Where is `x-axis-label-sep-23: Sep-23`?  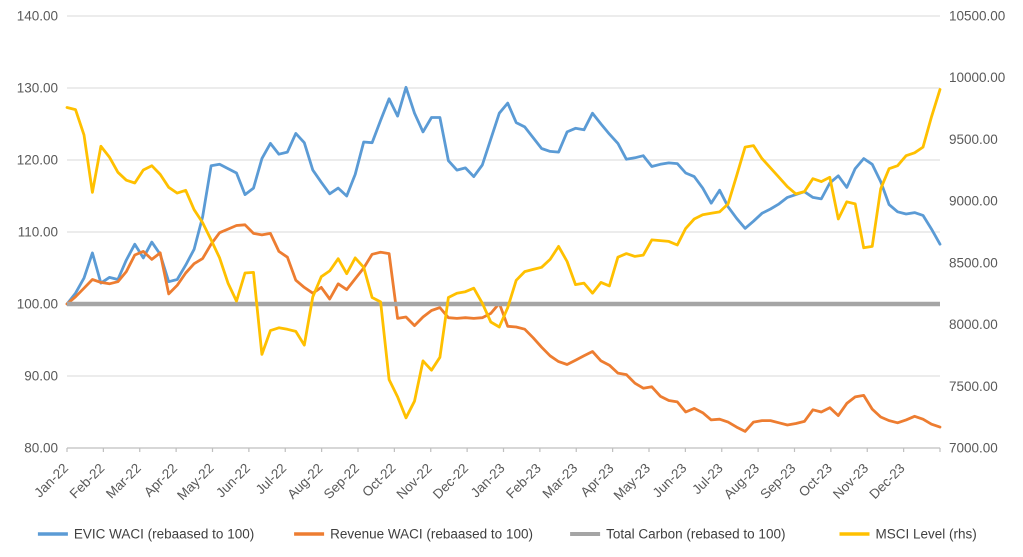
x-axis-label-sep-23: Sep-23 is located at coordinates (777, 481).